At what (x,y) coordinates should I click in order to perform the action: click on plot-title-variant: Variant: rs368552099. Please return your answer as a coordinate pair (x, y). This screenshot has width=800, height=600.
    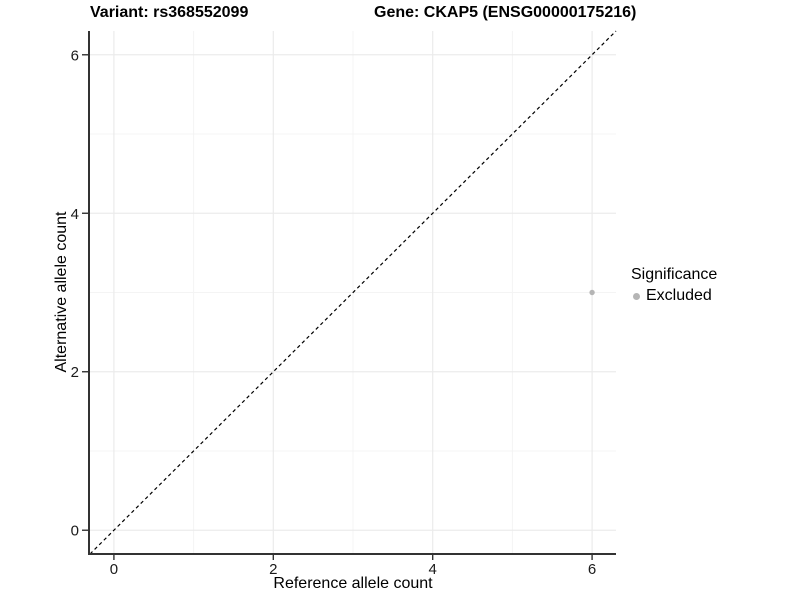
    Looking at the image, I should click on (169, 12).